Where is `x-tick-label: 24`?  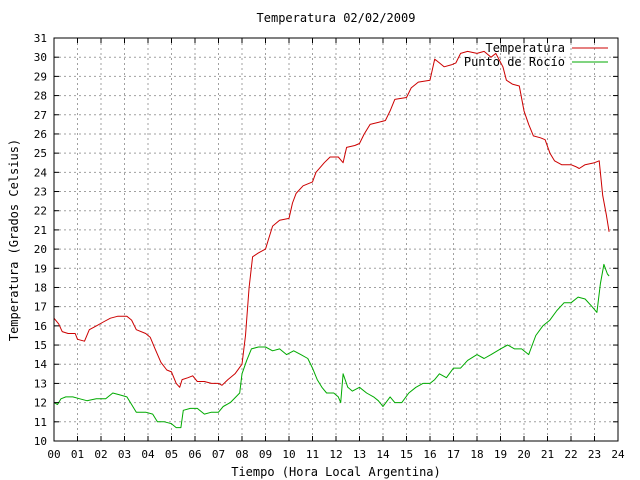 x-tick-label: 24 is located at coordinates (618, 454).